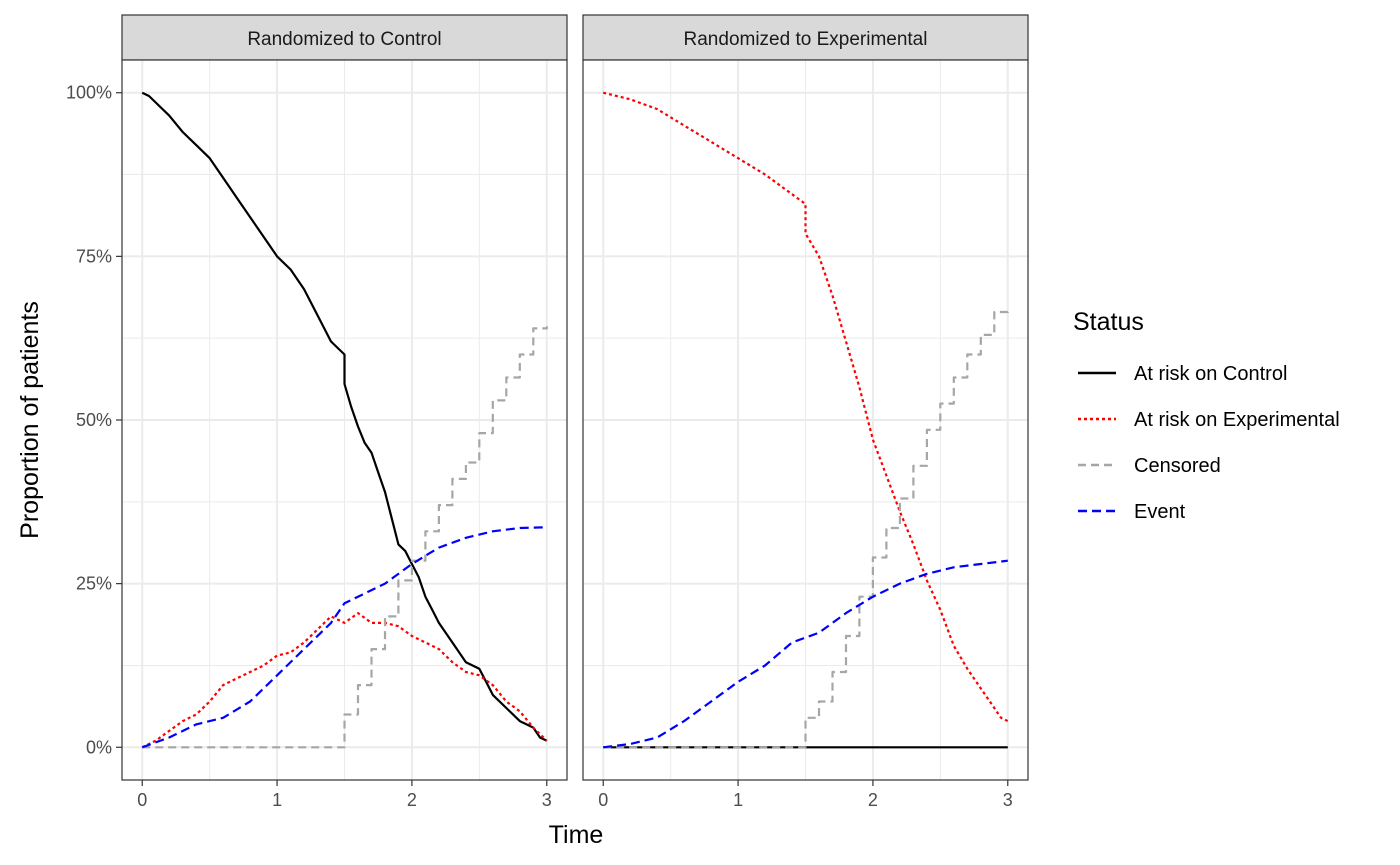  I want to click on series-line-at-risk-on-experimental, so click(344, 680).